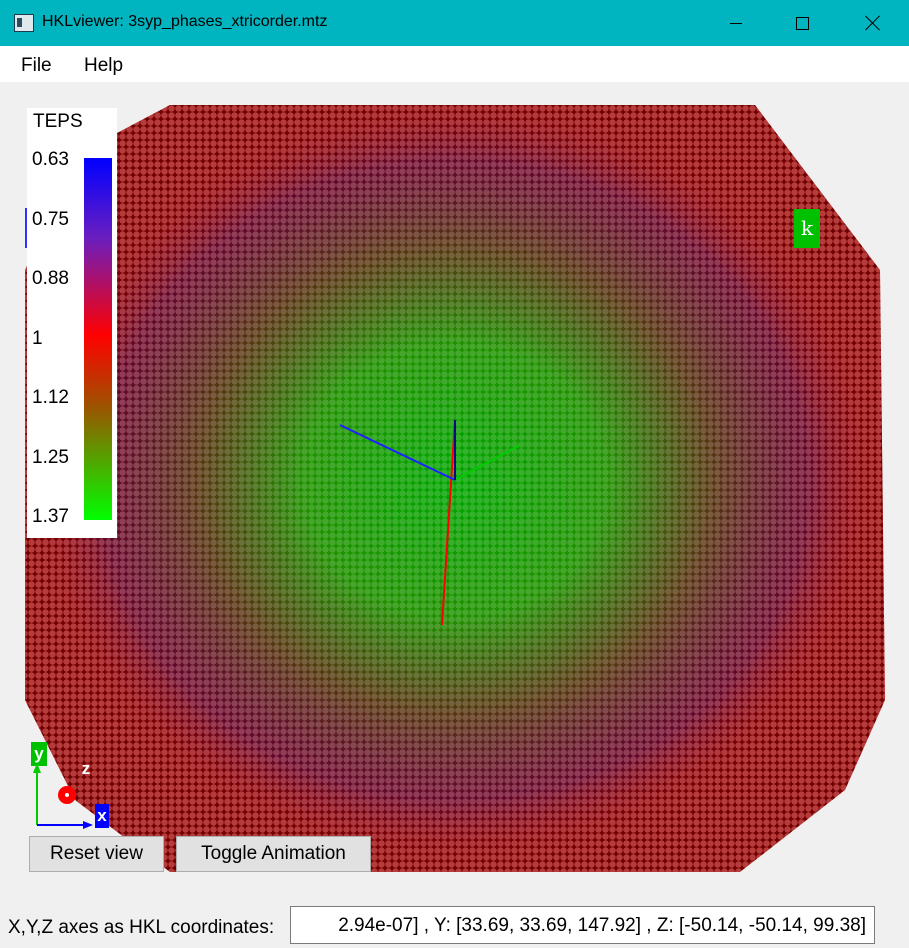 This screenshot has width=909, height=948. I want to click on title-bar: HKLviewer: 3syp_phases_xtricorder.mtz, so click(454, 23).